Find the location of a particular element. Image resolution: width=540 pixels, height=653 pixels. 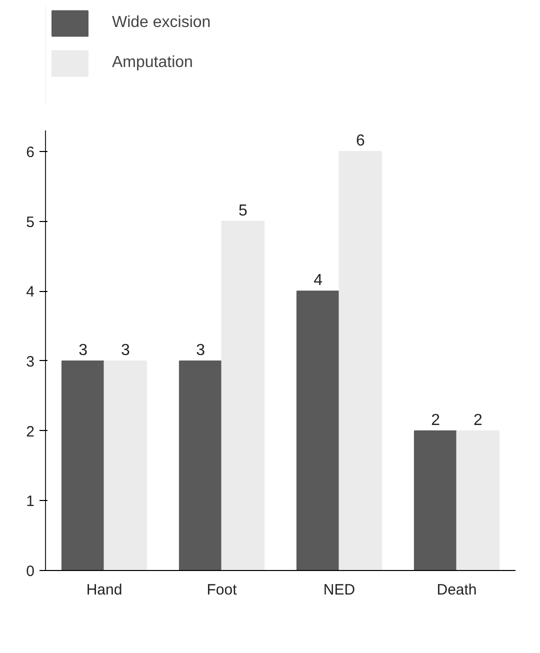

y-tick-label: 6 is located at coordinates (30, 152).